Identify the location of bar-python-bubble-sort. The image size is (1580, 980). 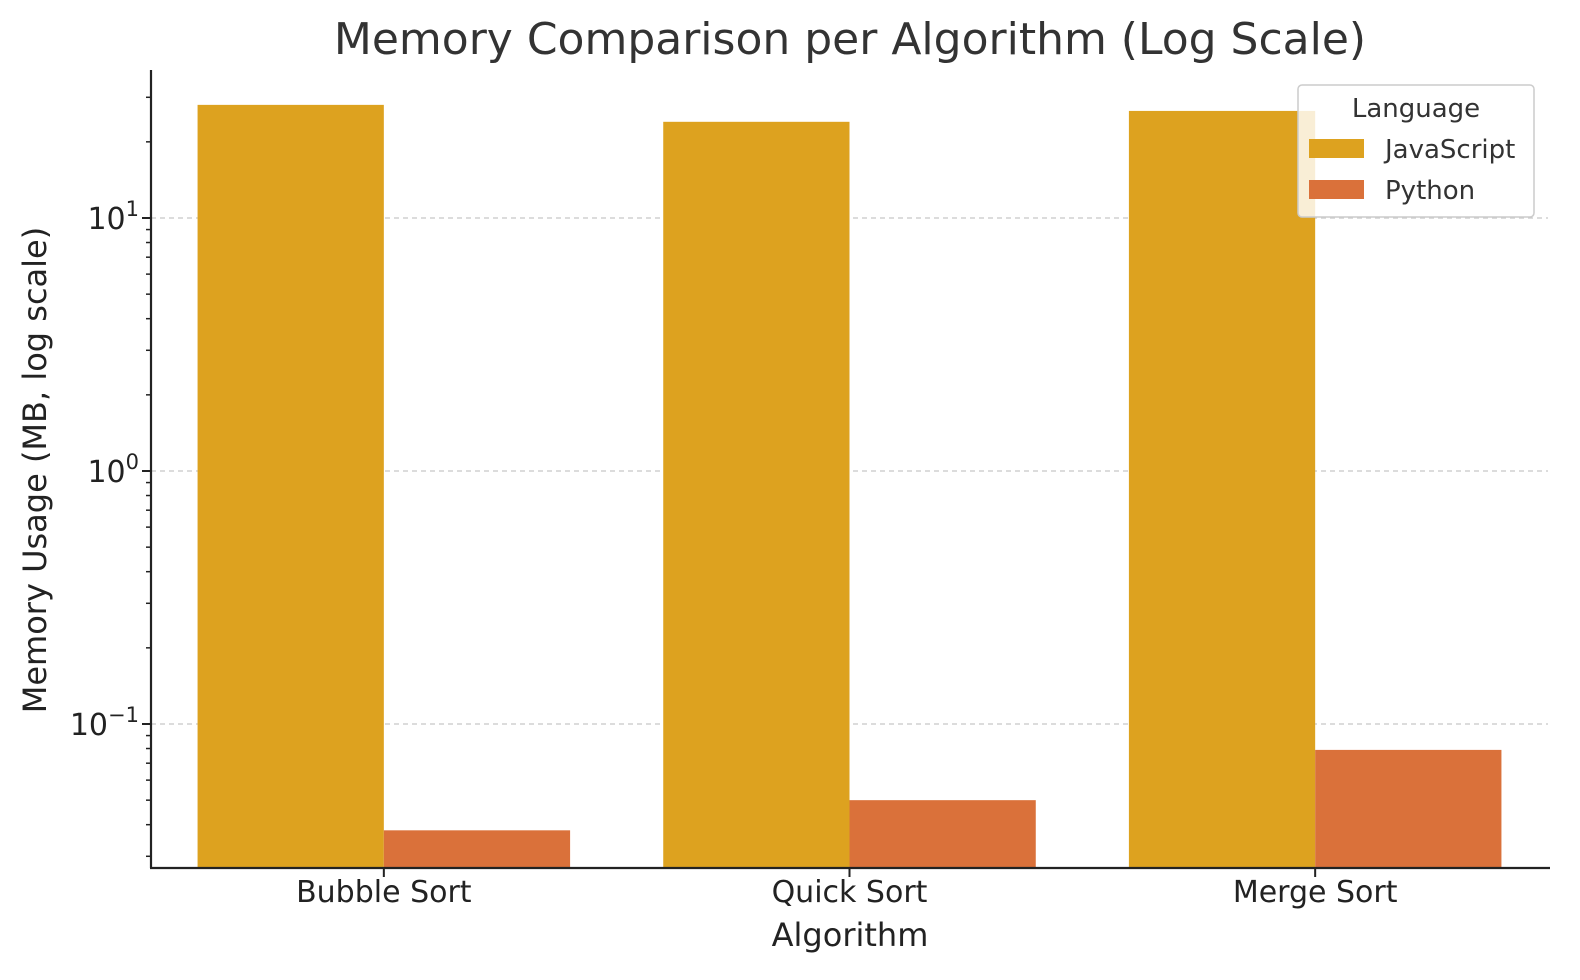
(477, 849).